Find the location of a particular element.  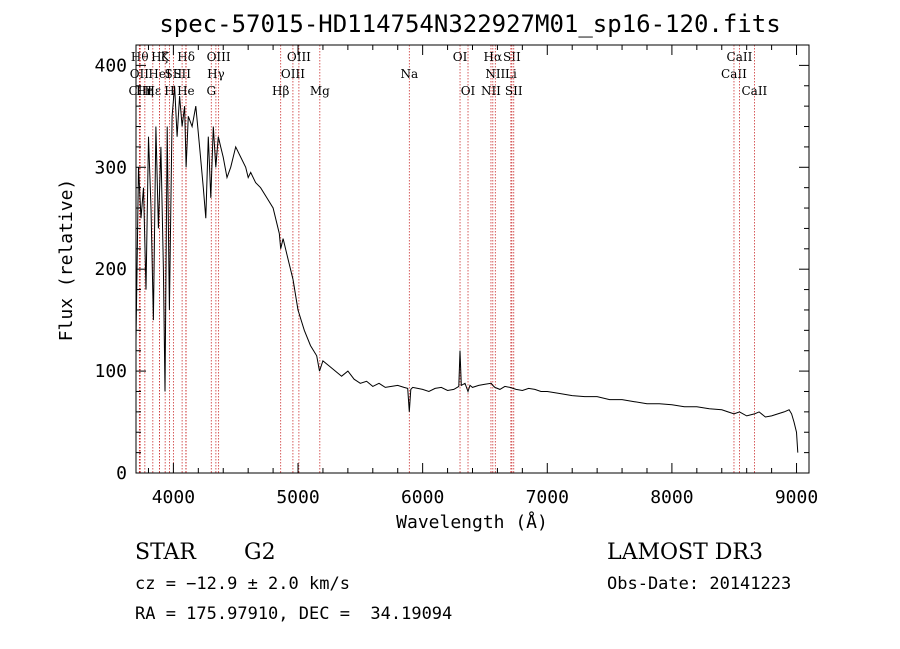

line-mark-label-11: SII is located at coordinates (182, 74).